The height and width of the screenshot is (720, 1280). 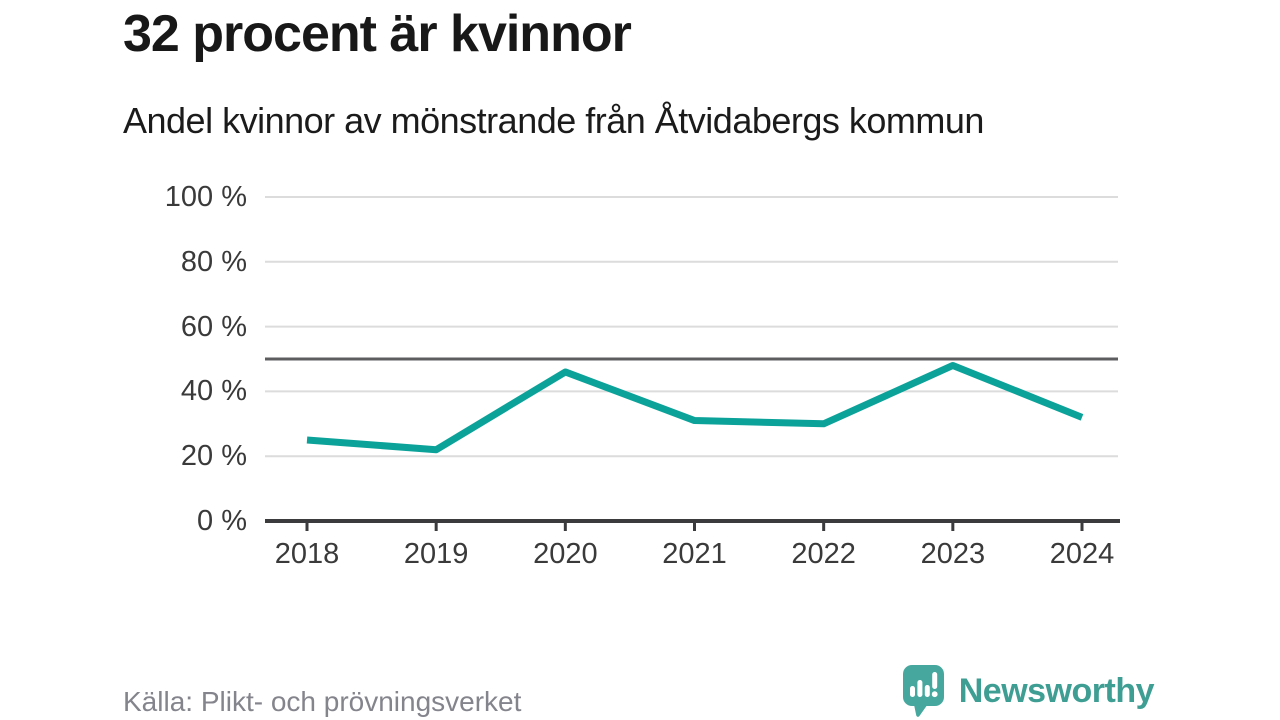 What do you see at coordinates (307, 554) in the screenshot?
I see `x-axis-label: 2018` at bounding box center [307, 554].